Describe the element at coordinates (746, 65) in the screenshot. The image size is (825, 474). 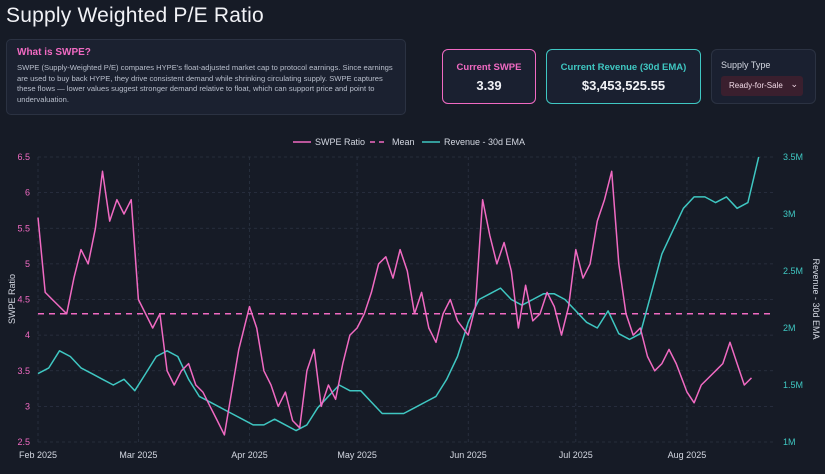
I see `supply-type-label: Supply Type` at that location.